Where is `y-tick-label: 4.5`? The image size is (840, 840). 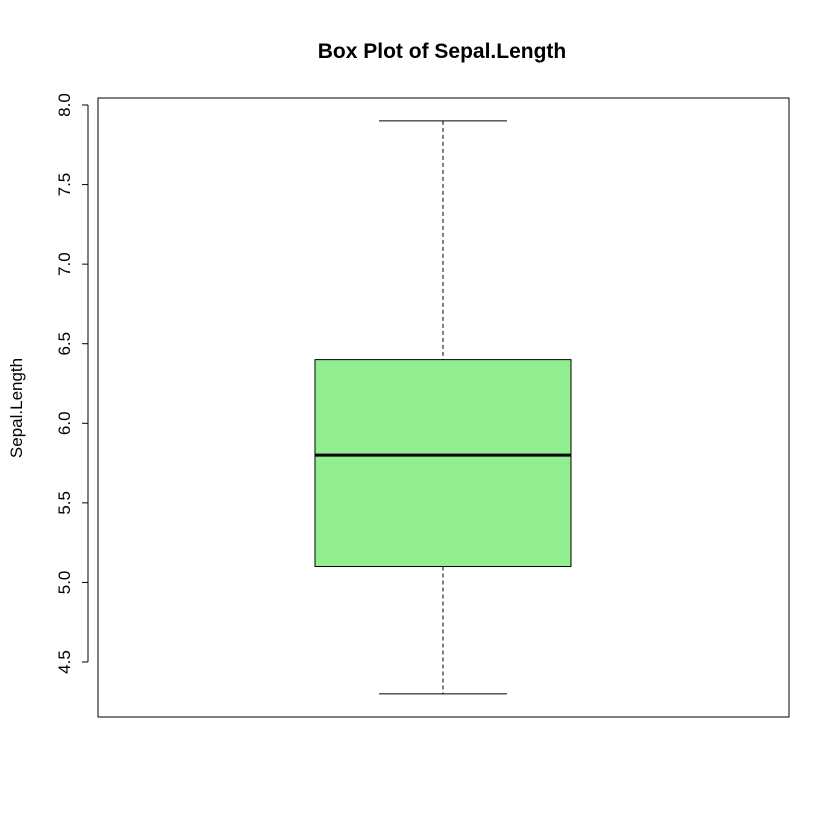
y-tick-label: 4.5 is located at coordinates (64, 662).